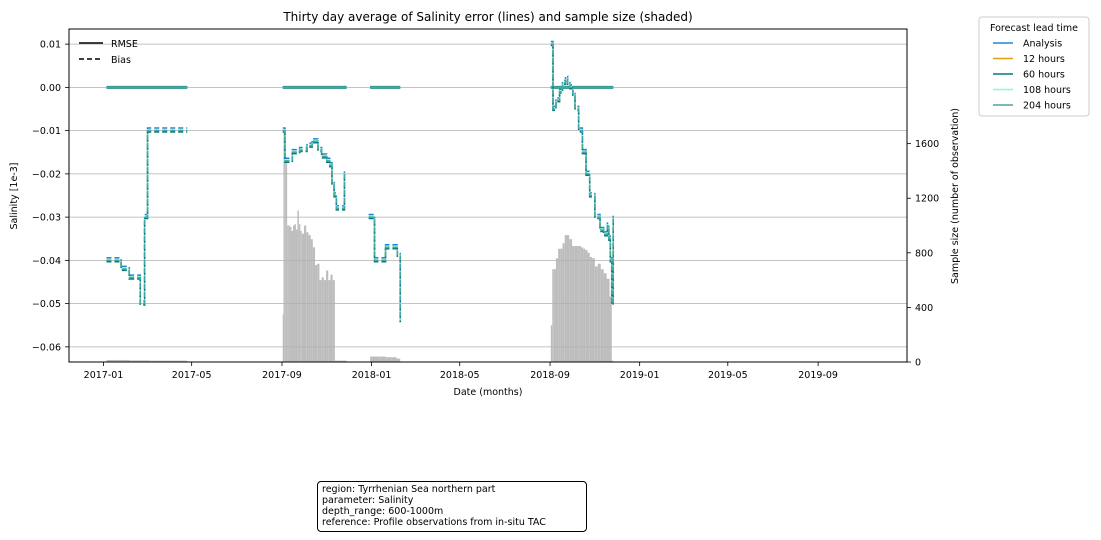 This screenshot has height=540, width=1101. Describe the element at coordinates (460, 375) in the screenshot. I see `x-tick-label: 2018-05` at that location.